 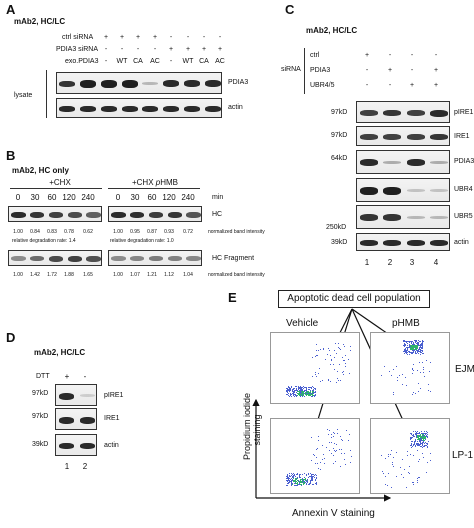 What do you see at coordinates (403, 217) in the screenshot?
I see `blot-c-ubr5` at bounding box center [403, 217].